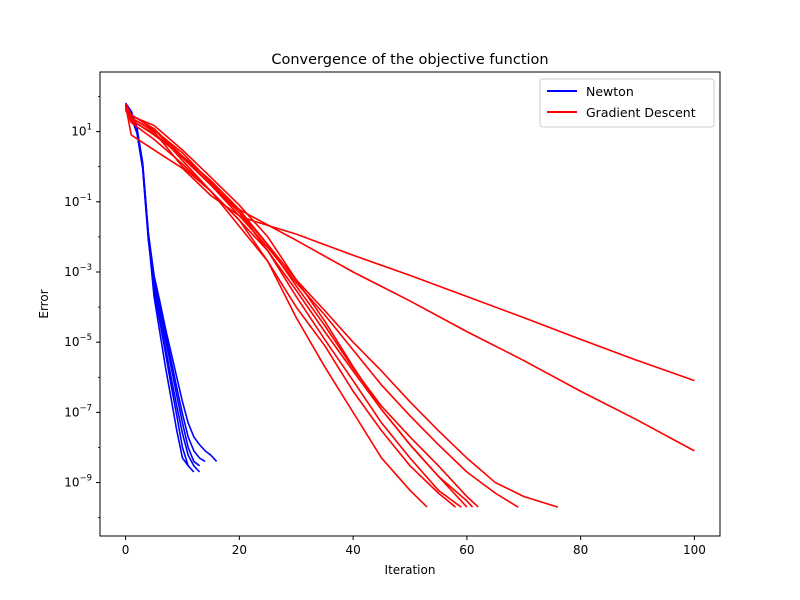 The image size is (800, 600). Describe the element at coordinates (81, 131) in the screenshot. I see `y-tick-label: 10¹` at that location.